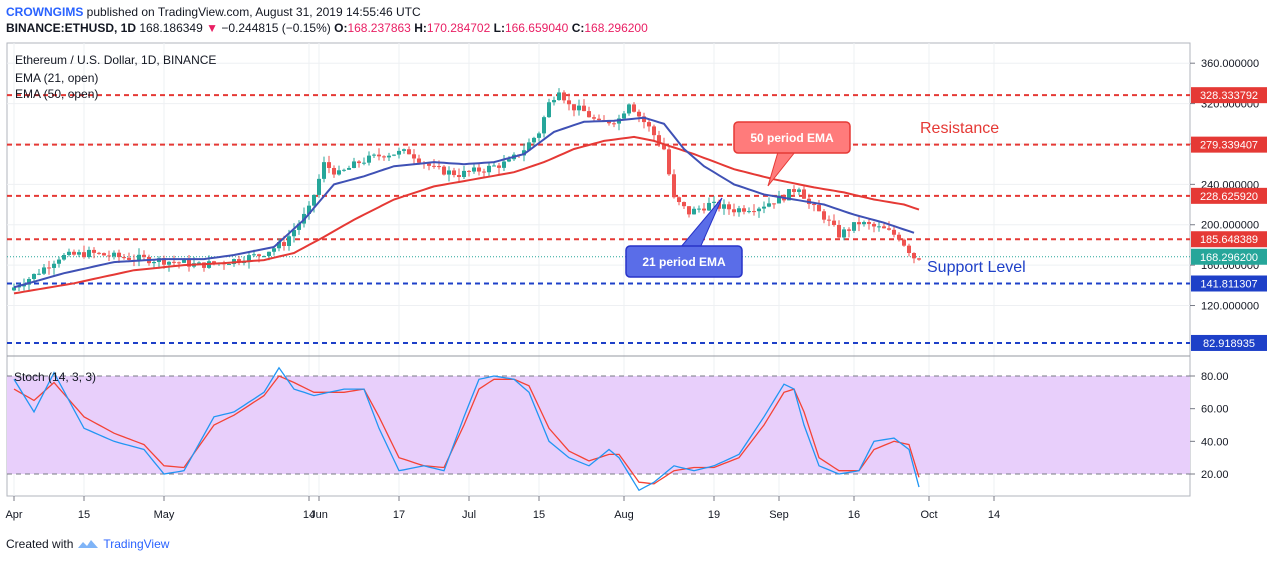  I want to click on symbol-label: BINANCE:ETHUSD, 1D, so click(71, 28).